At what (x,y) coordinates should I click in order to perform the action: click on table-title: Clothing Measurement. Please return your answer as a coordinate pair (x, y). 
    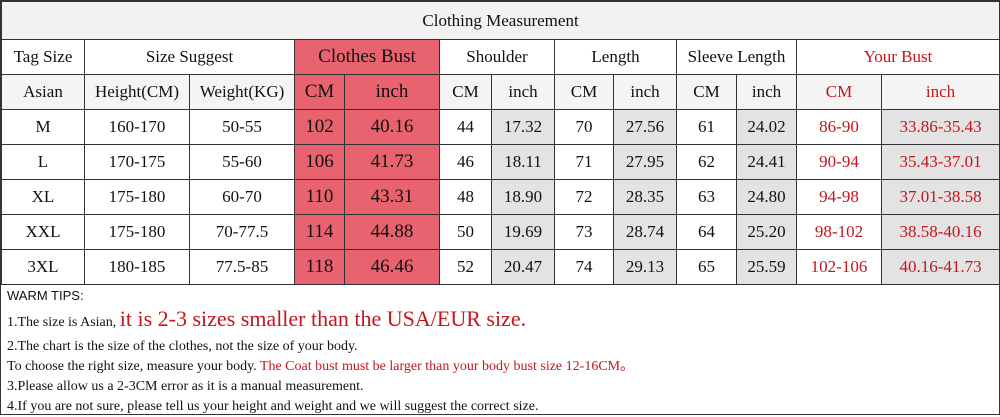
    Looking at the image, I should click on (500, 20).